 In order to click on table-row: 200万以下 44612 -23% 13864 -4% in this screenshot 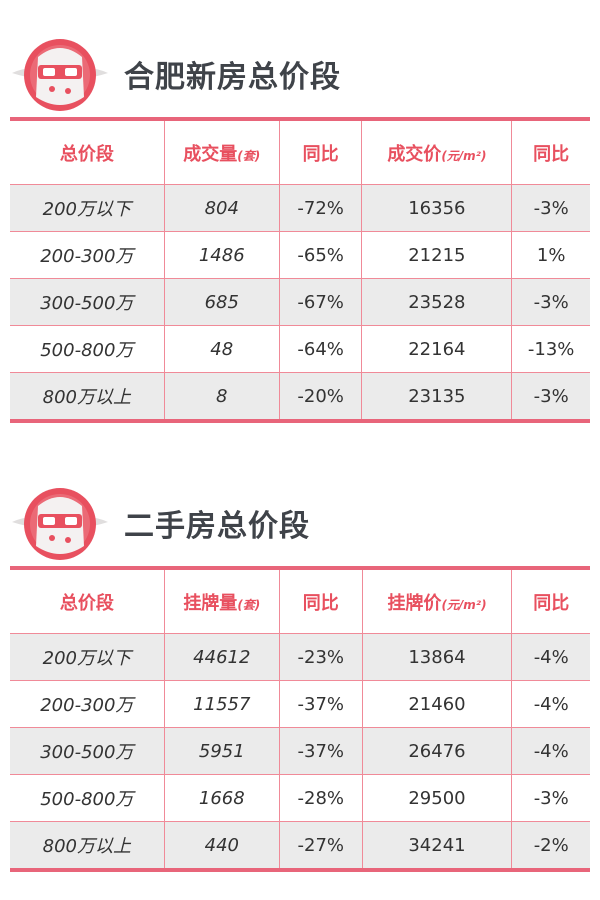, I will do `click(300, 657)`.